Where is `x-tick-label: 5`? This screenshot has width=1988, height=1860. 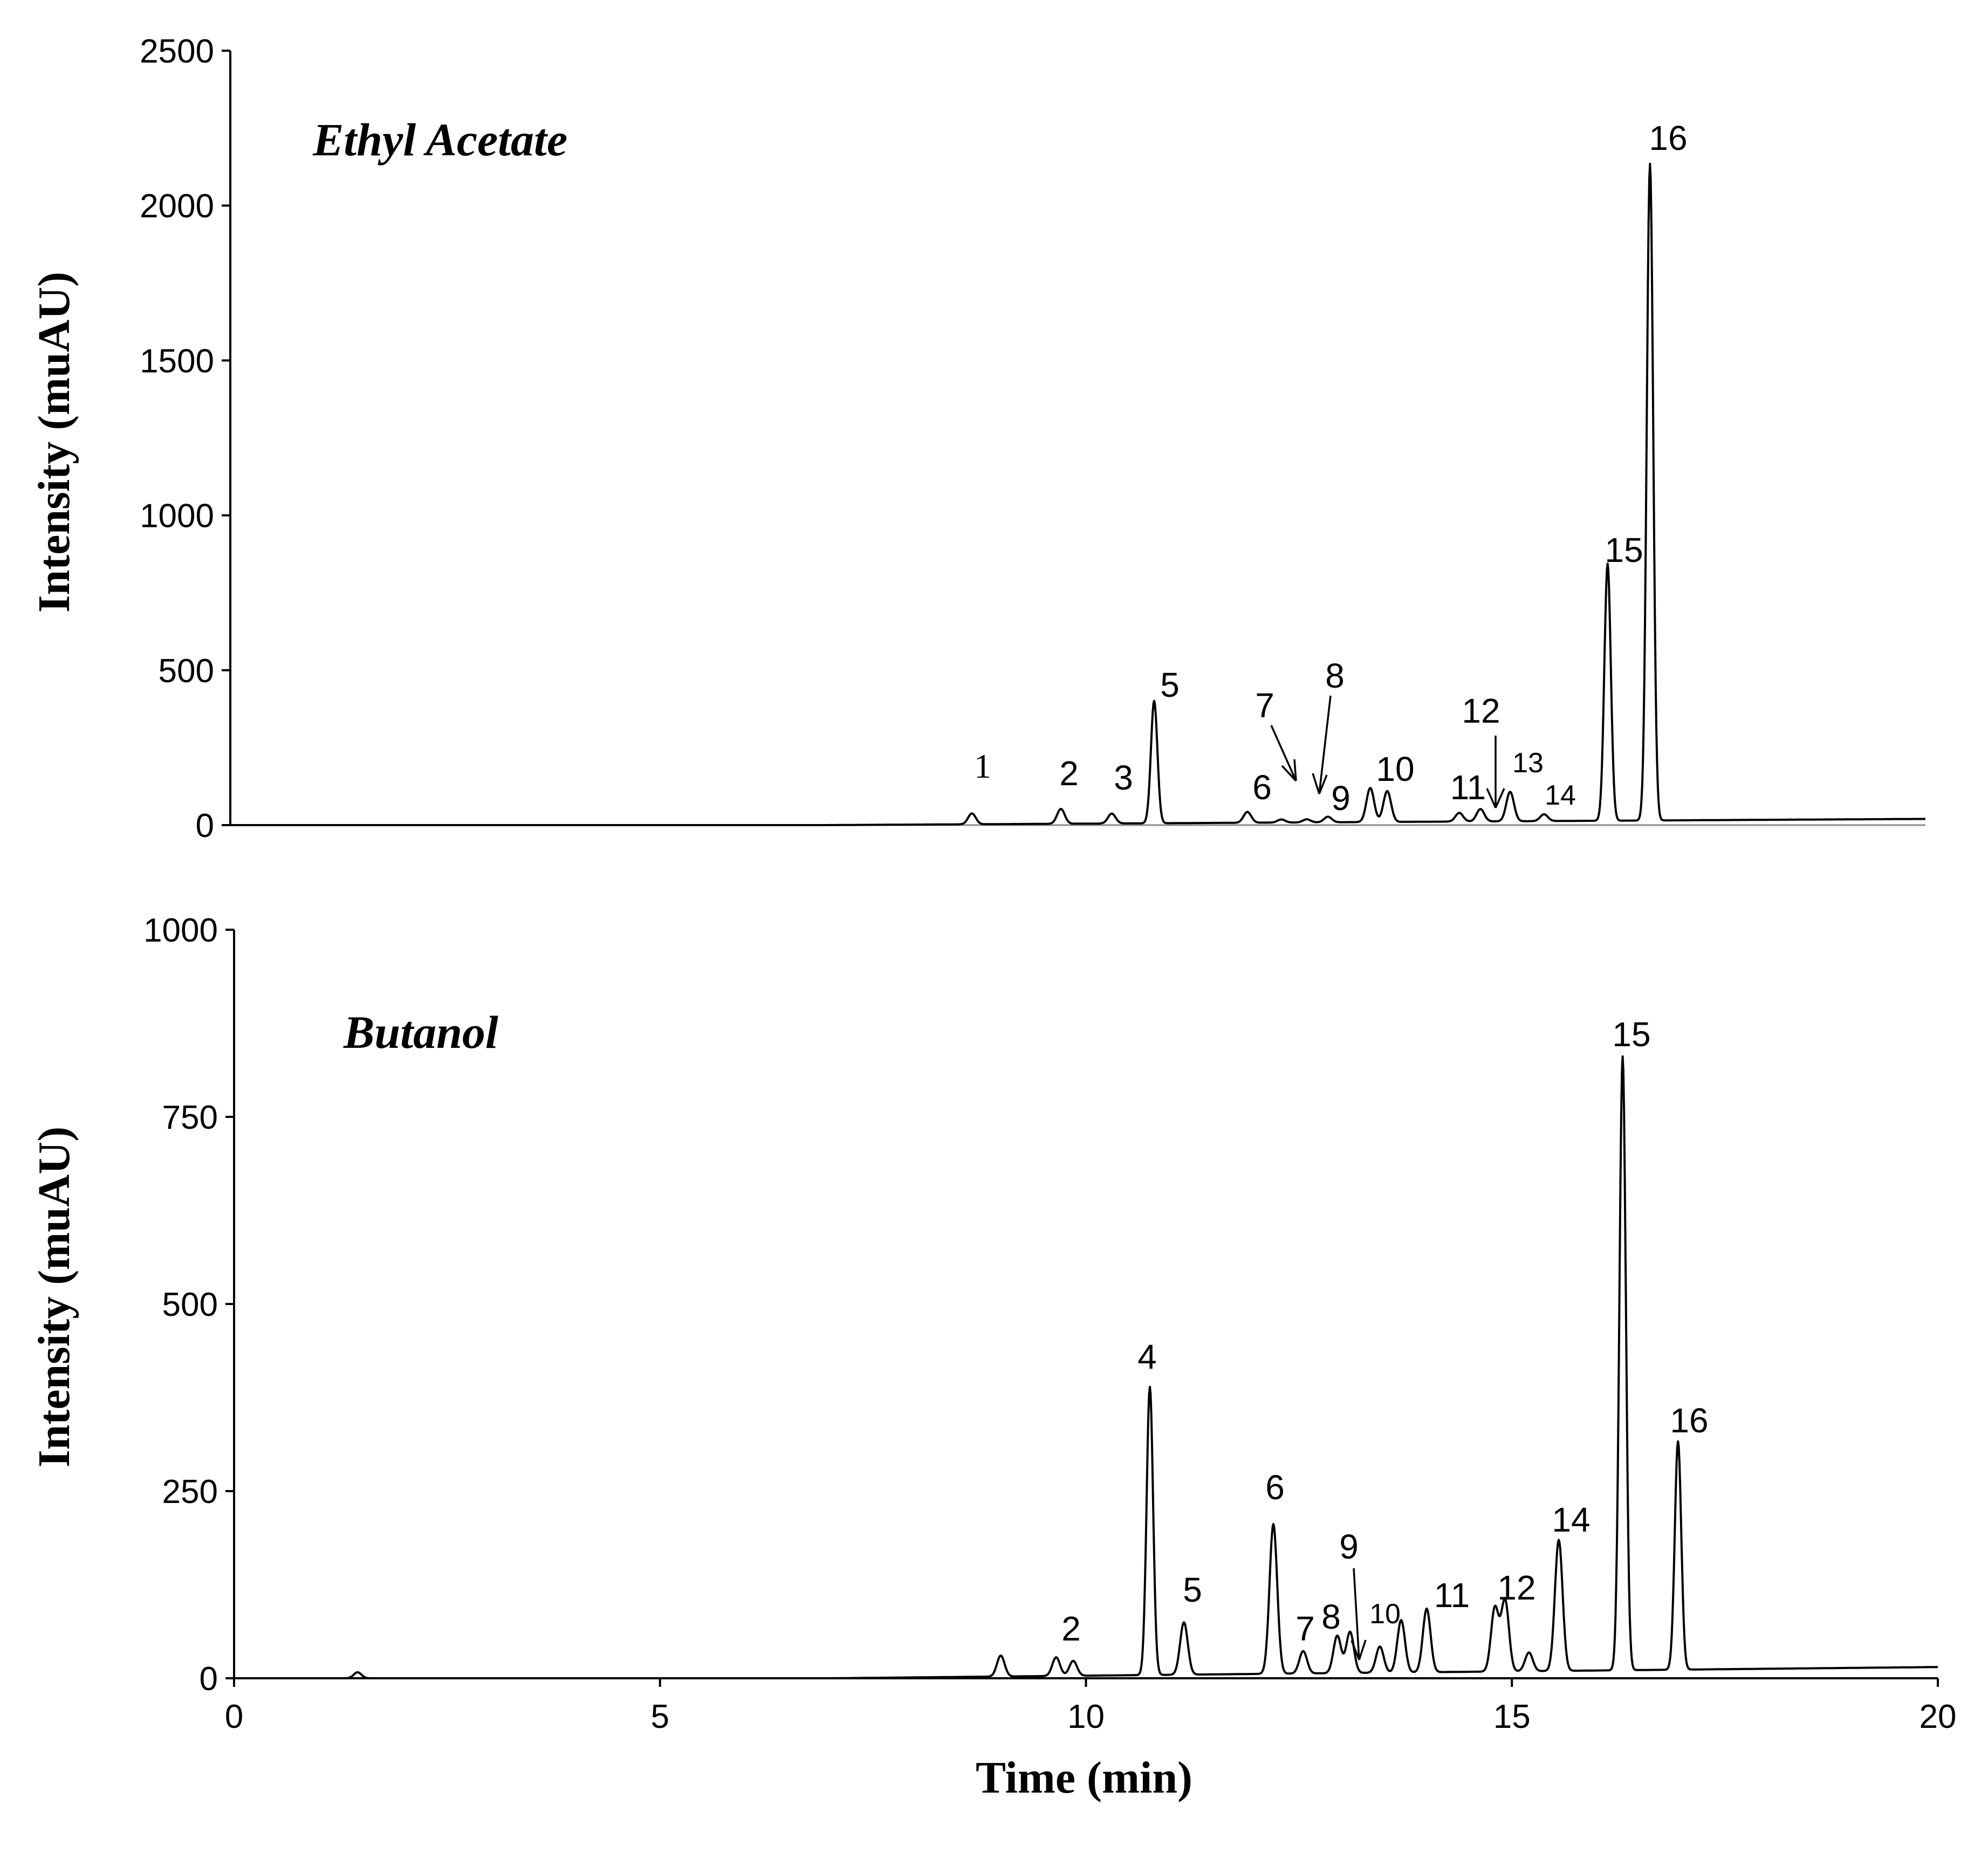
x-tick-label: 5 is located at coordinates (660, 1716).